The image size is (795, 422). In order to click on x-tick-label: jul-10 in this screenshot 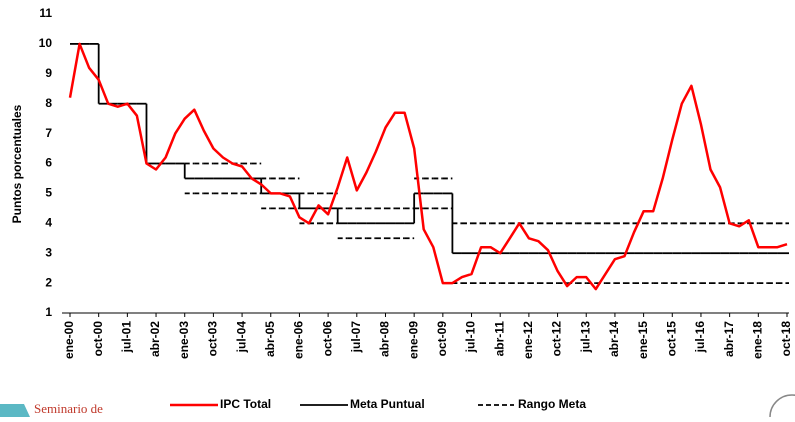, I will do `click(471, 337)`.